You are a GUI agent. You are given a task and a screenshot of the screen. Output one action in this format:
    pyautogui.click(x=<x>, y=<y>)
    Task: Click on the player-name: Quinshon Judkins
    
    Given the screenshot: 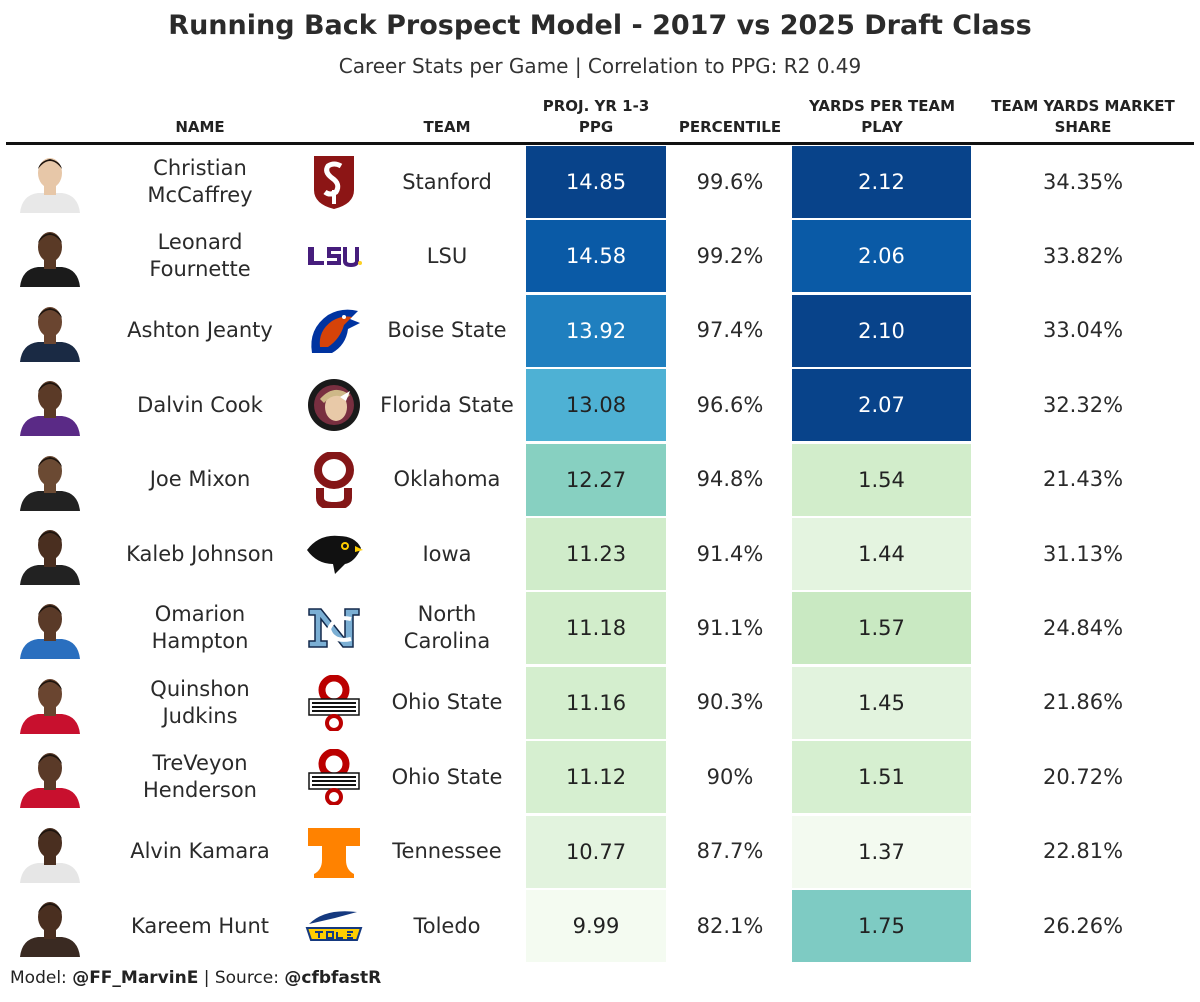 What is the action you would take?
    pyautogui.click(x=200, y=702)
    